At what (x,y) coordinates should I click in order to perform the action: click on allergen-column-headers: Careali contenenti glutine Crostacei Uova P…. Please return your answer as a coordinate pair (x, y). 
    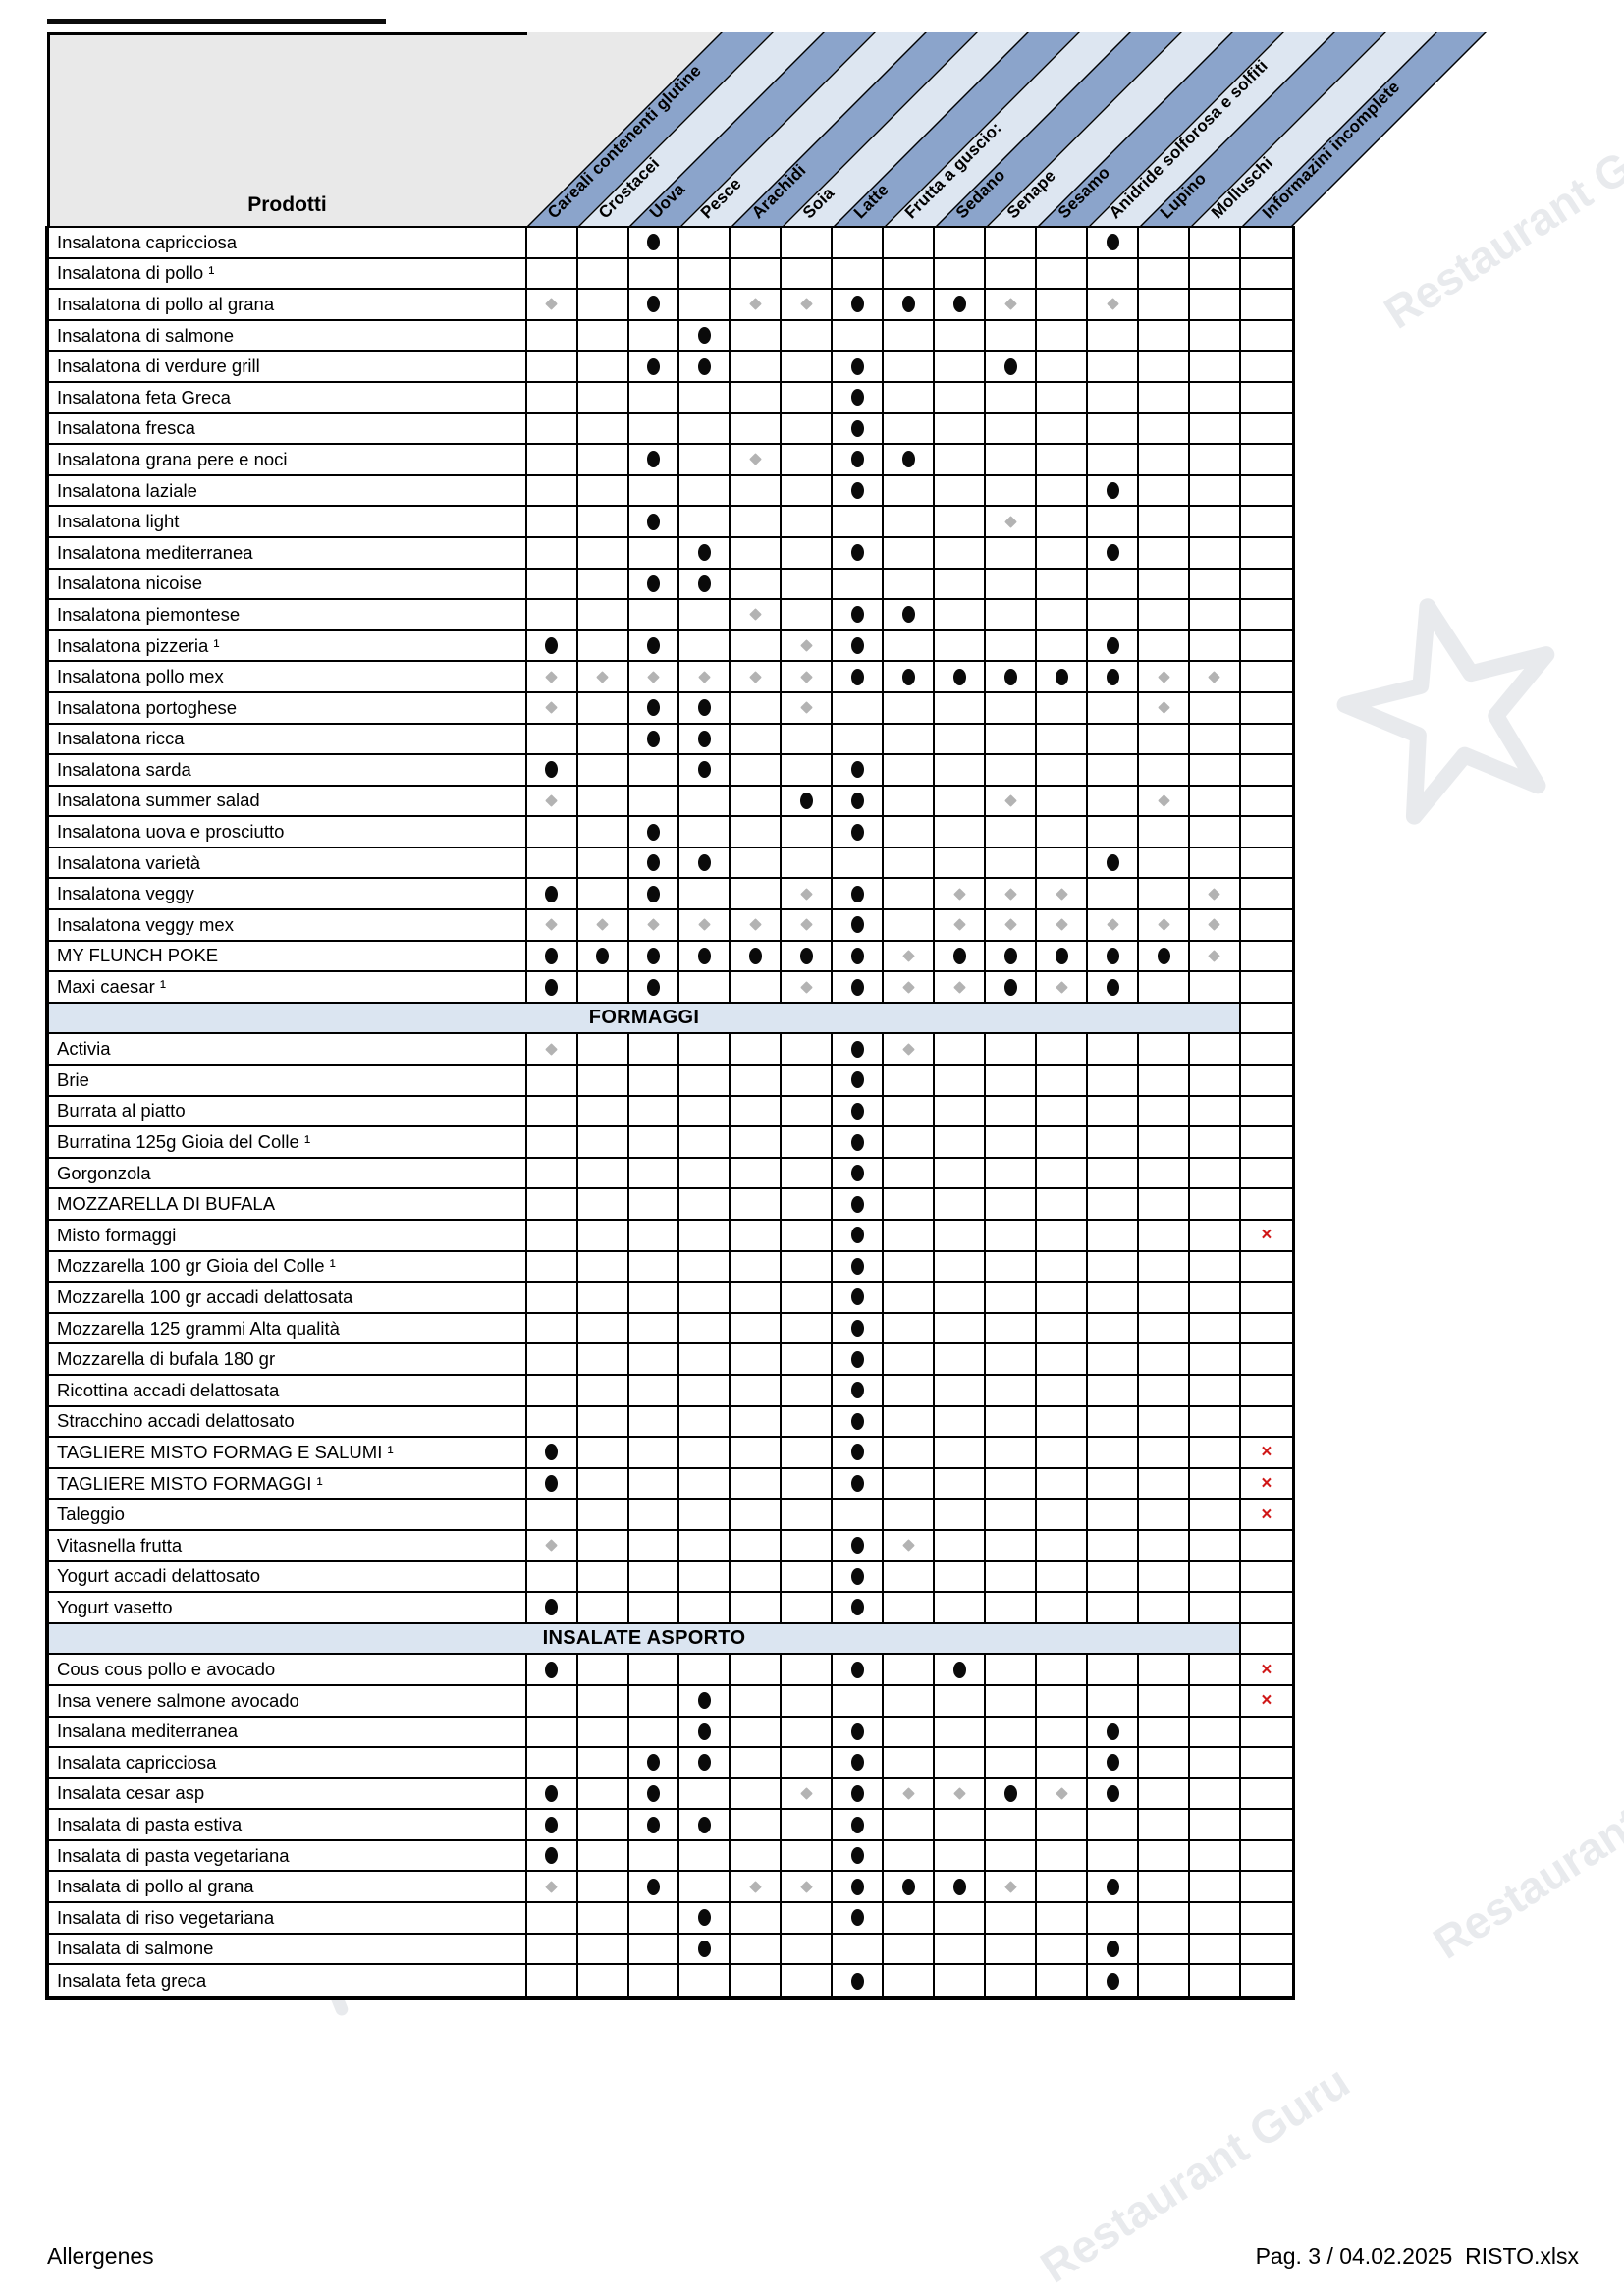
    Looking at the image, I should click on (1007, 130).